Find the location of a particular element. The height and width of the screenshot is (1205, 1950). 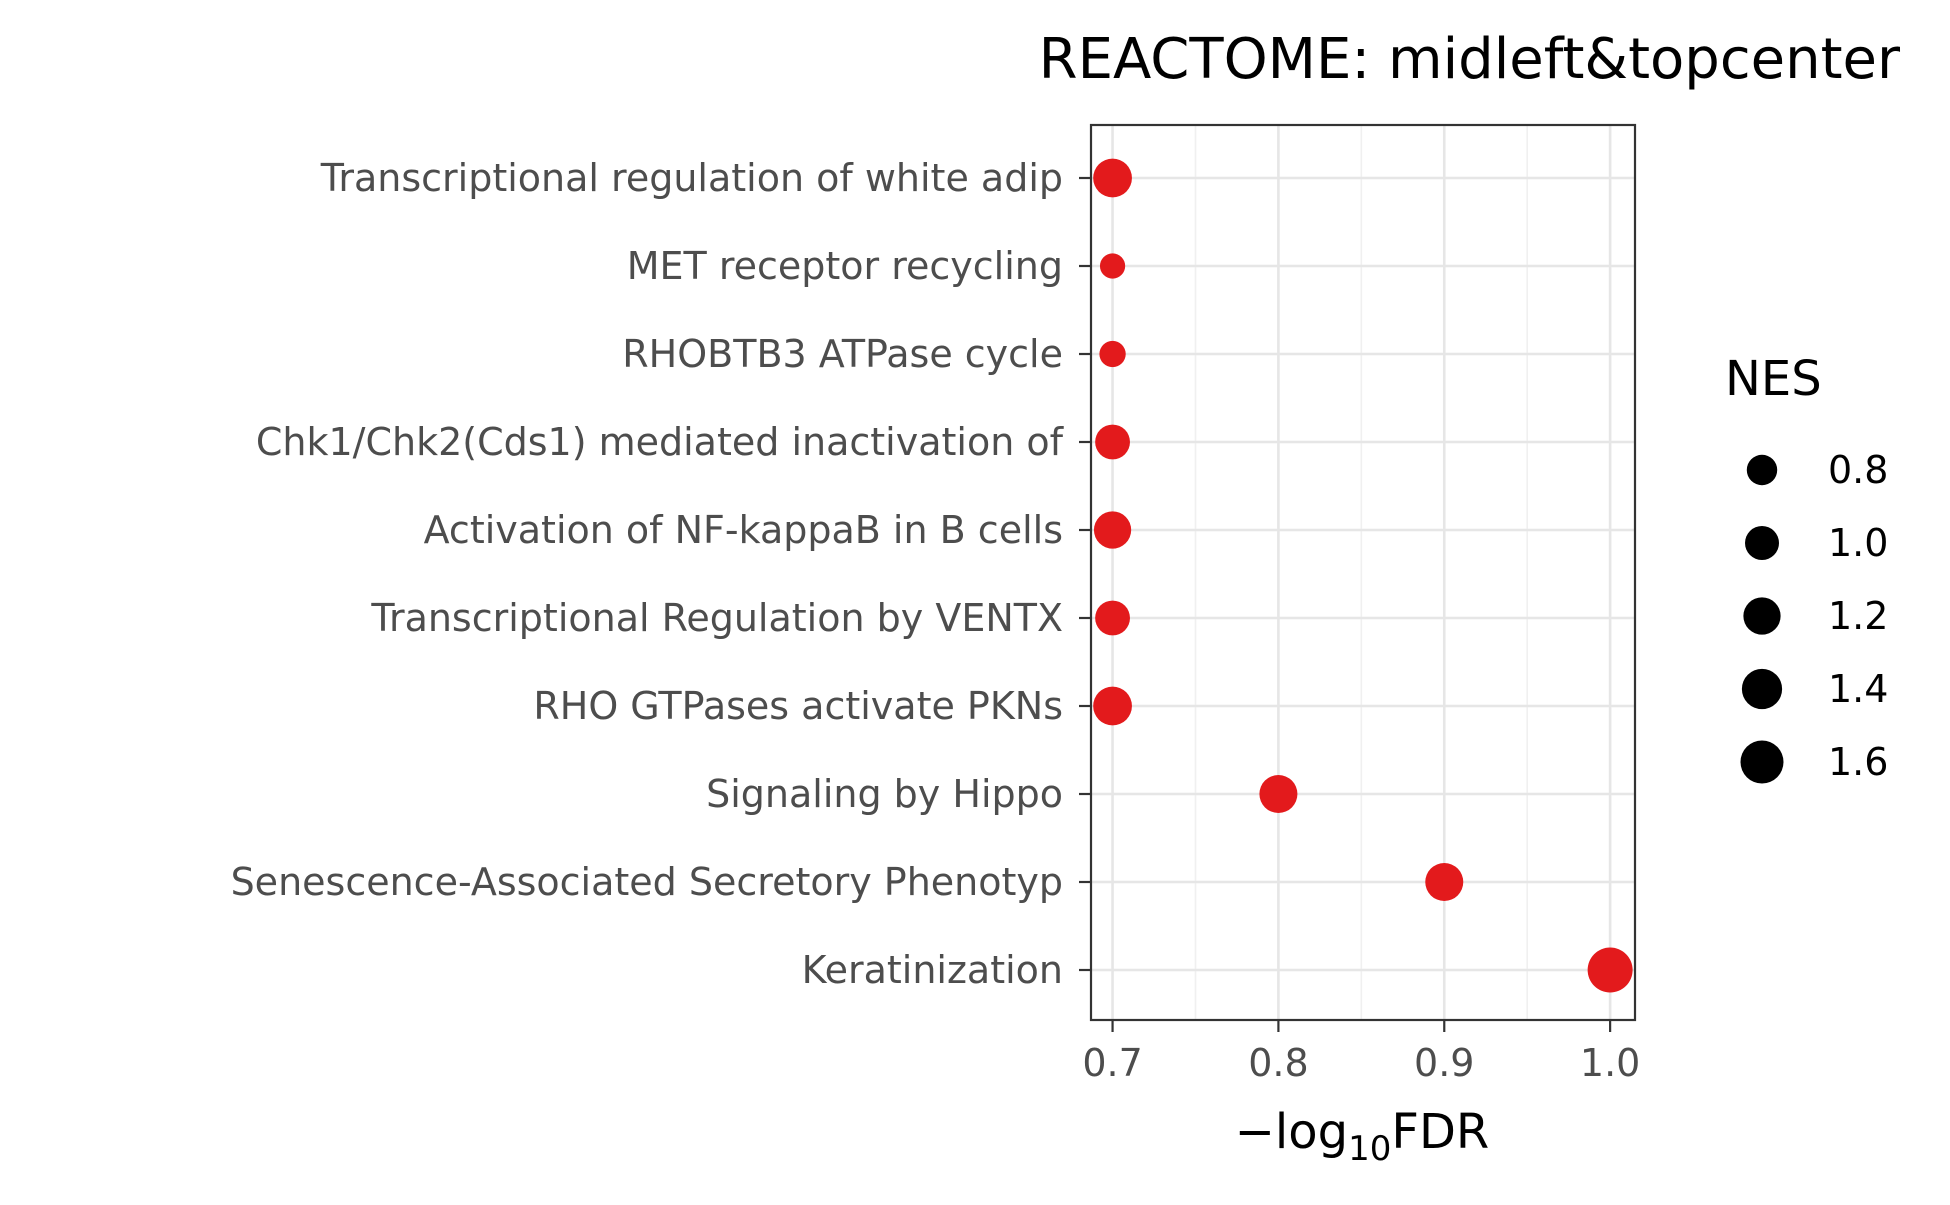

y-tick-label: Transcriptional Regulation by VENTX is located at coordinates (716, 618).